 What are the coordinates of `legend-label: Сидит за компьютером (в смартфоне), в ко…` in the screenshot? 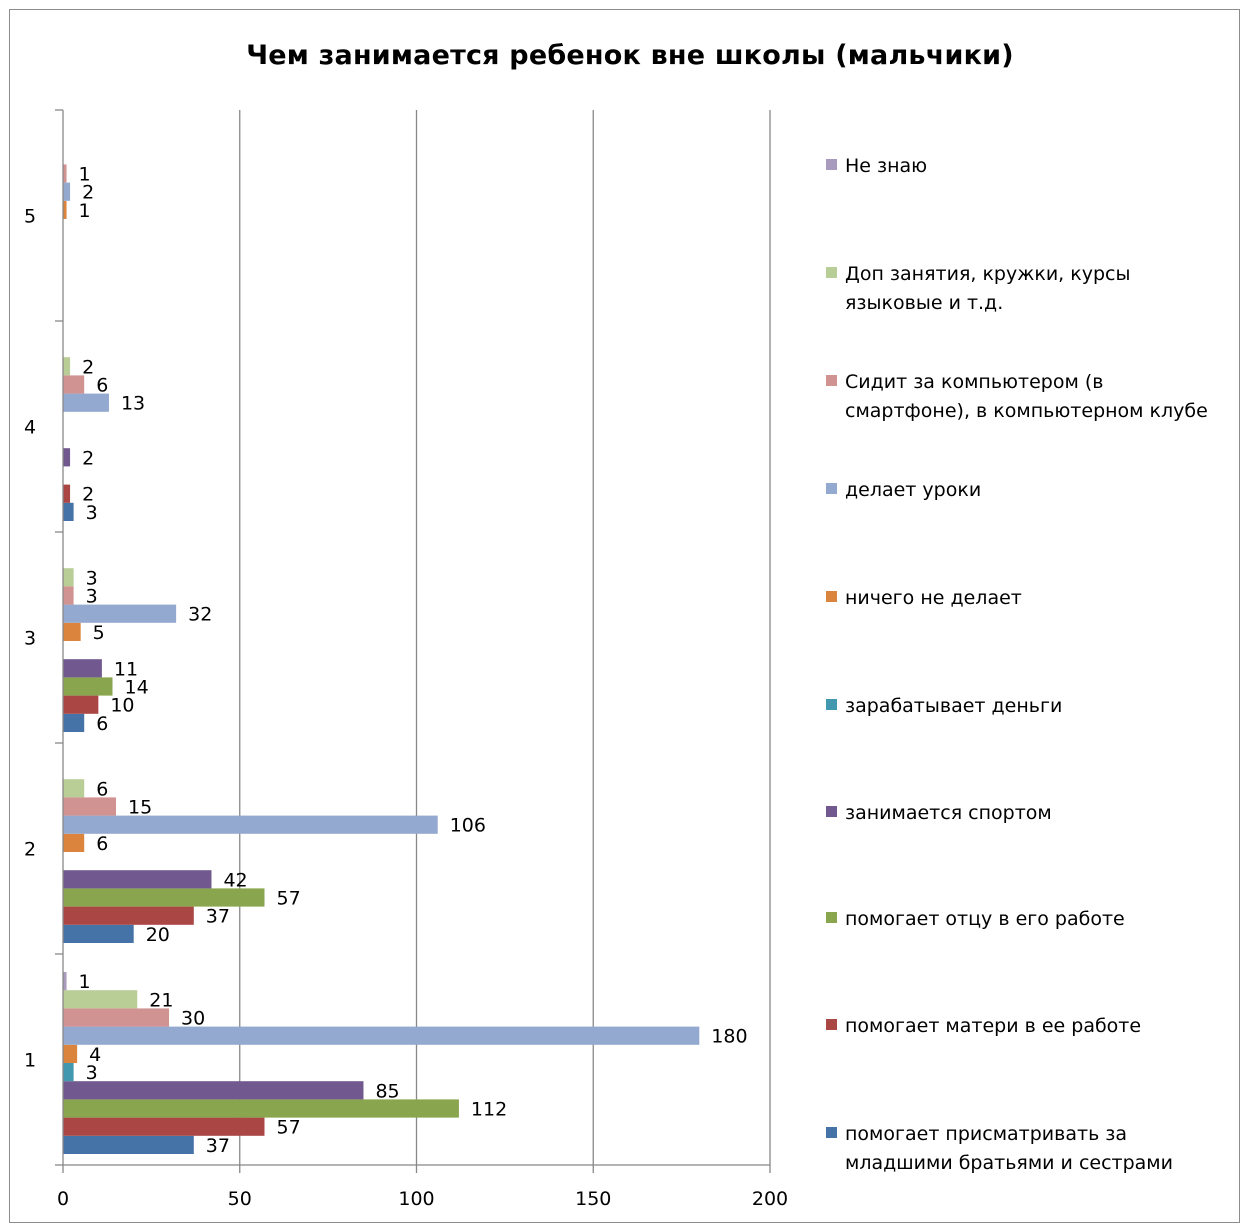 It's located at (1026, 396).